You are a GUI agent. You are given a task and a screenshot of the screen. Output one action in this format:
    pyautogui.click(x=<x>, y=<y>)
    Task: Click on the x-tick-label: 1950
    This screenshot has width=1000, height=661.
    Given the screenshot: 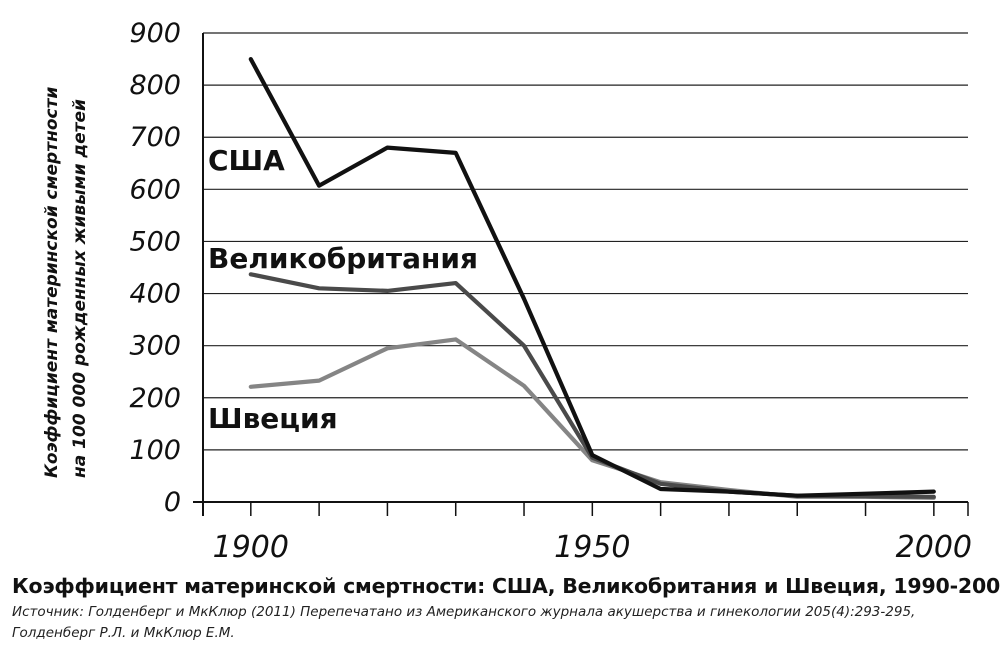 What is the action you would take?
    pyautogui.click(x=592, y=547)
    